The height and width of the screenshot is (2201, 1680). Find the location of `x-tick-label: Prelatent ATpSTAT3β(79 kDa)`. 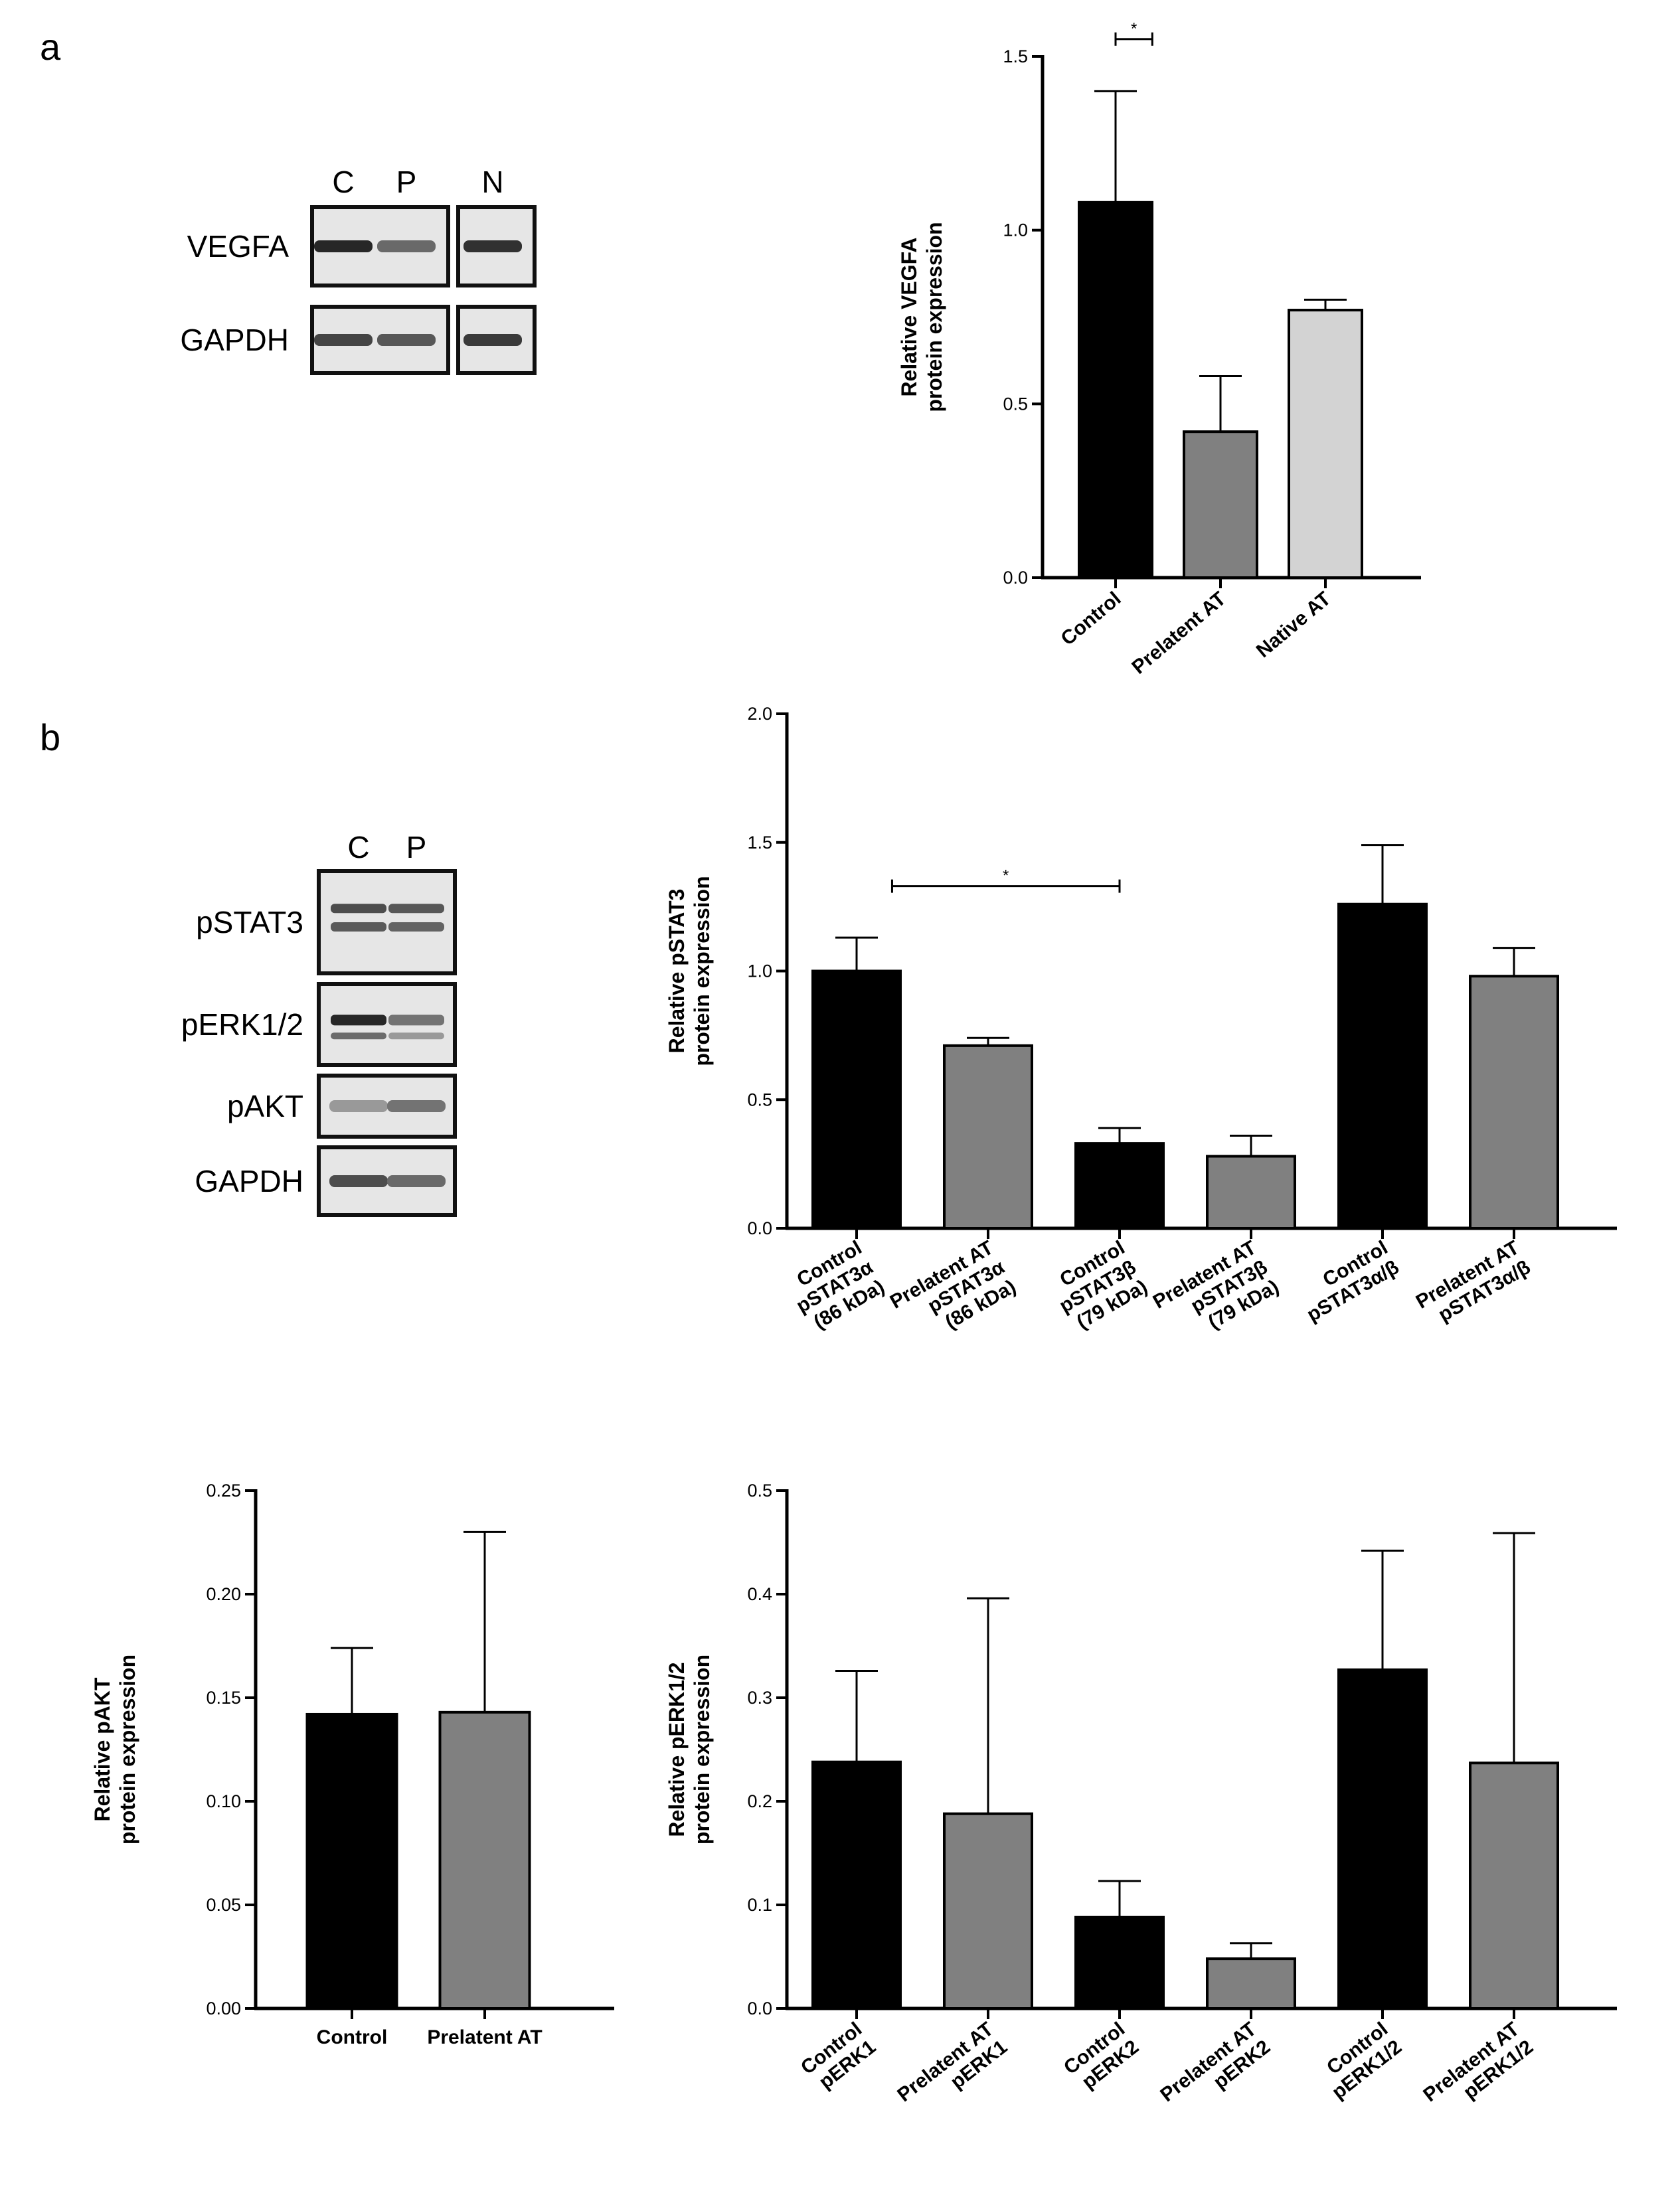

x-tick-label: Prelatent ATpSTAT3β(79 kDa) is located at coordinates (1216, 1294).